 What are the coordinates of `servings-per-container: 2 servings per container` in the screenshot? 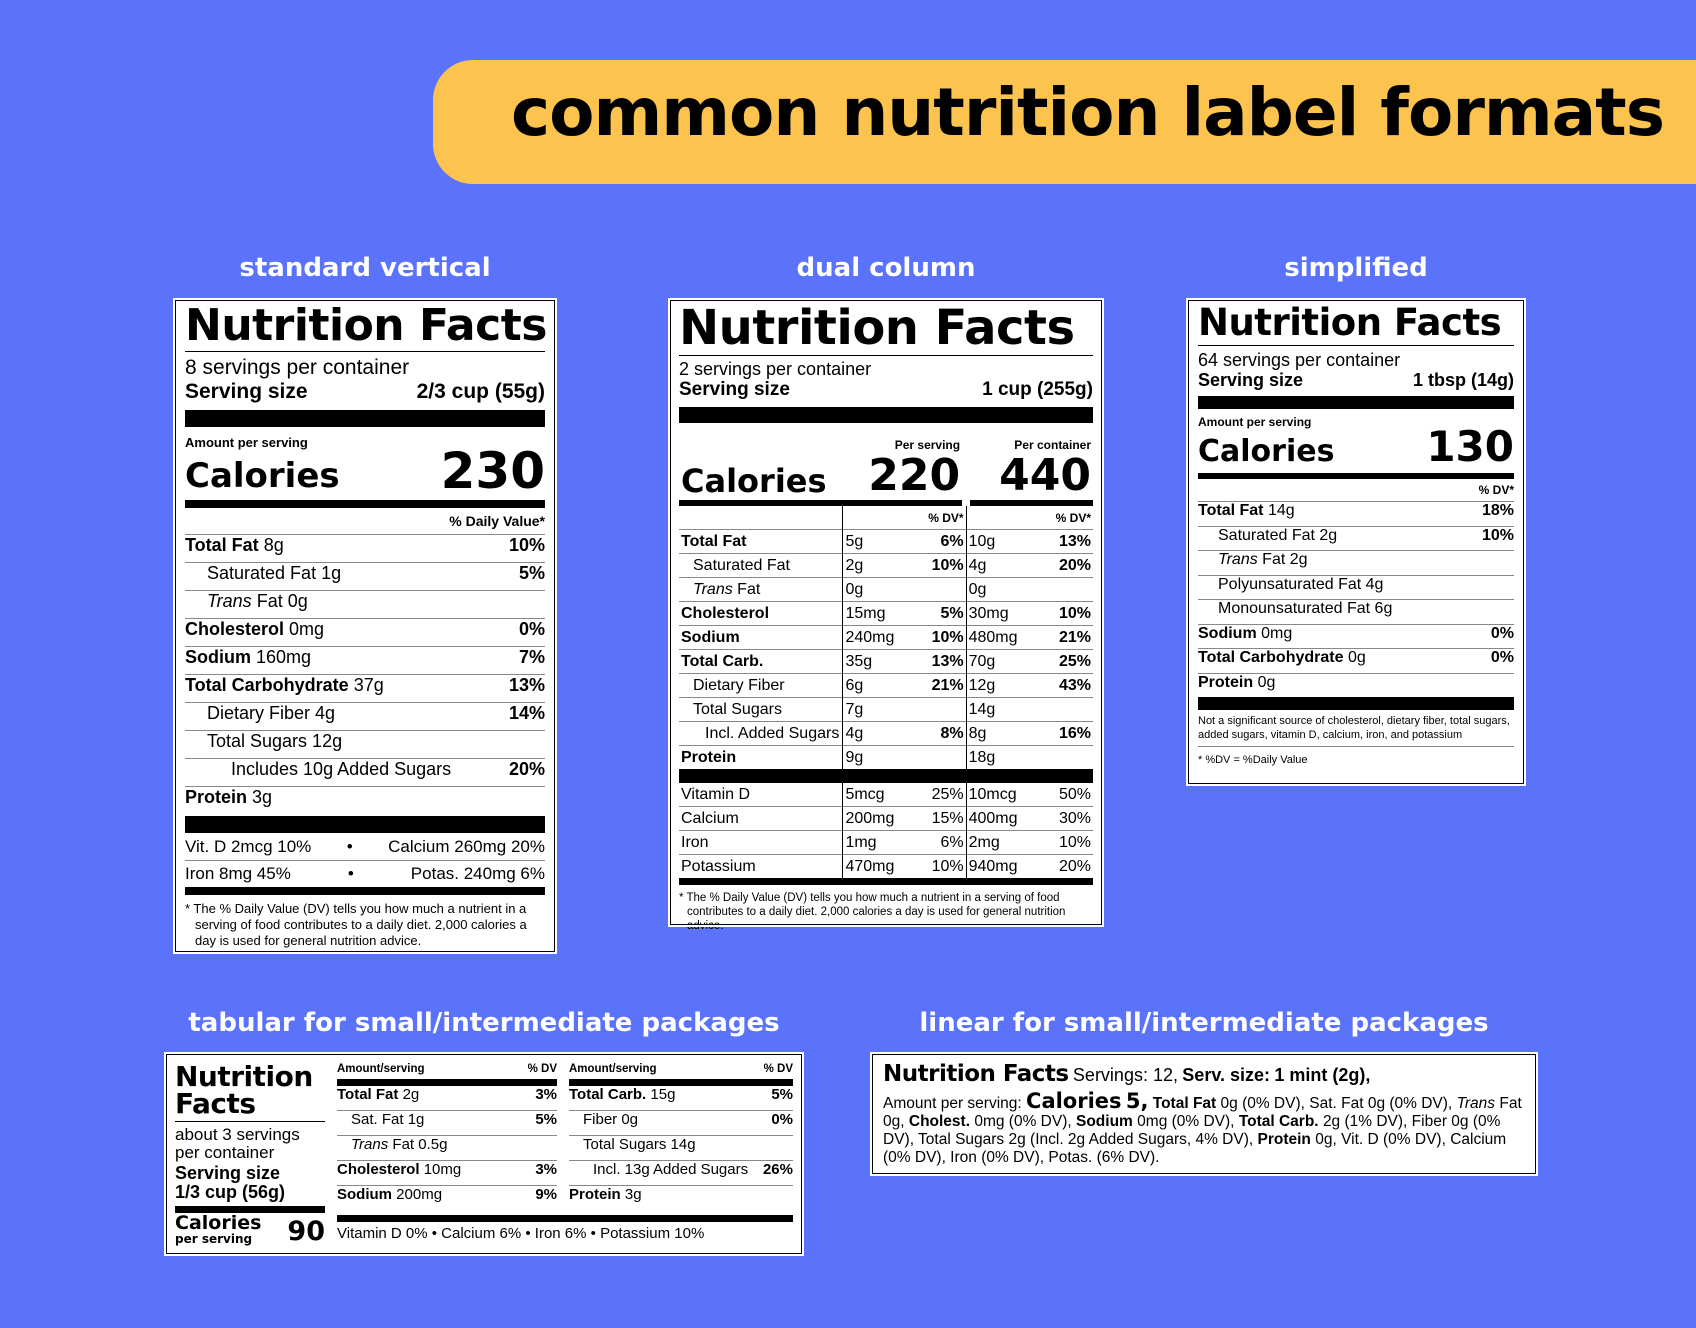 It's located at (775, 369).